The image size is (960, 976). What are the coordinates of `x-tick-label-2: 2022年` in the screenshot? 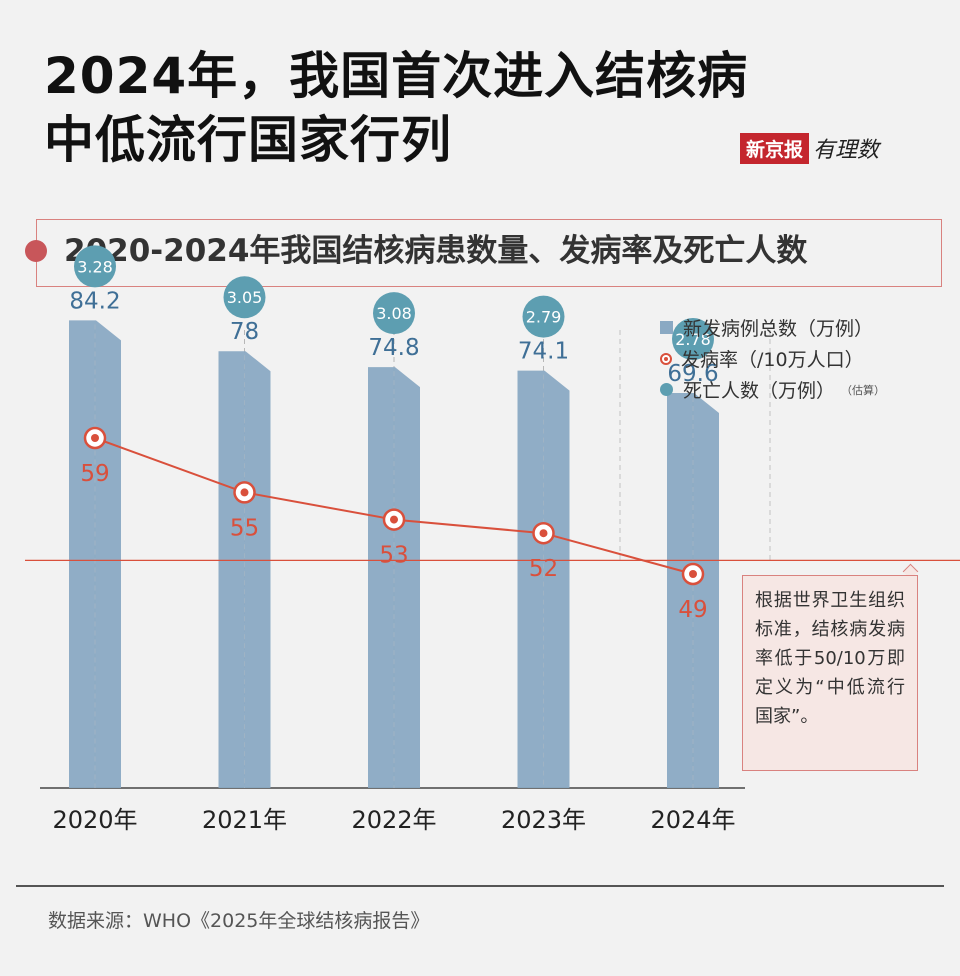 It's located at (393, 820).